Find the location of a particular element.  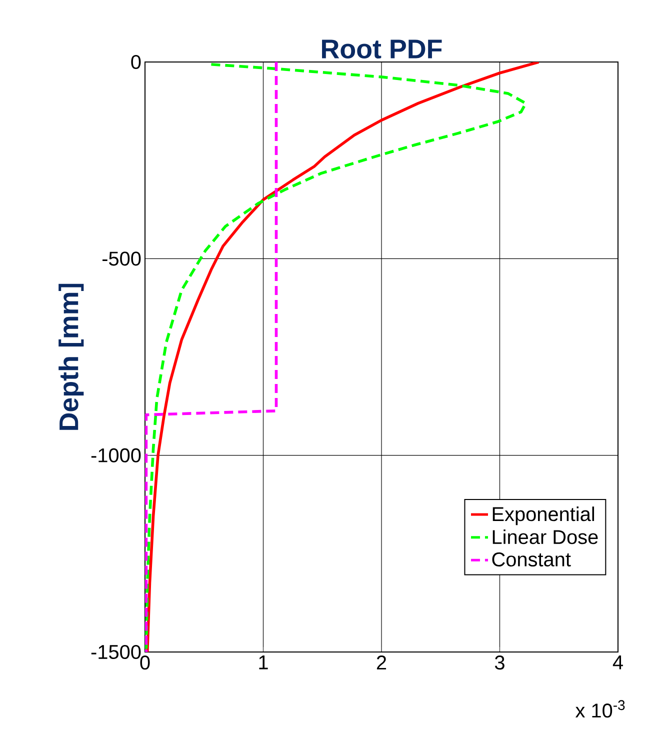

legend-label: Linear Dose is located at coordinates (545, 536).